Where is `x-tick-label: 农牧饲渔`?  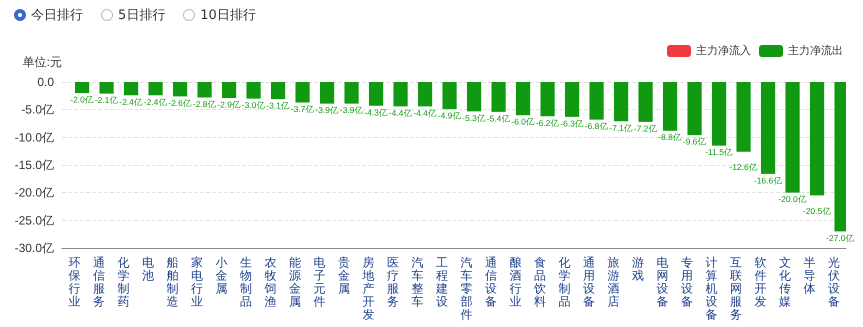
x-tick-label: 农牧饲渔 is located at coordinates (269, 282).